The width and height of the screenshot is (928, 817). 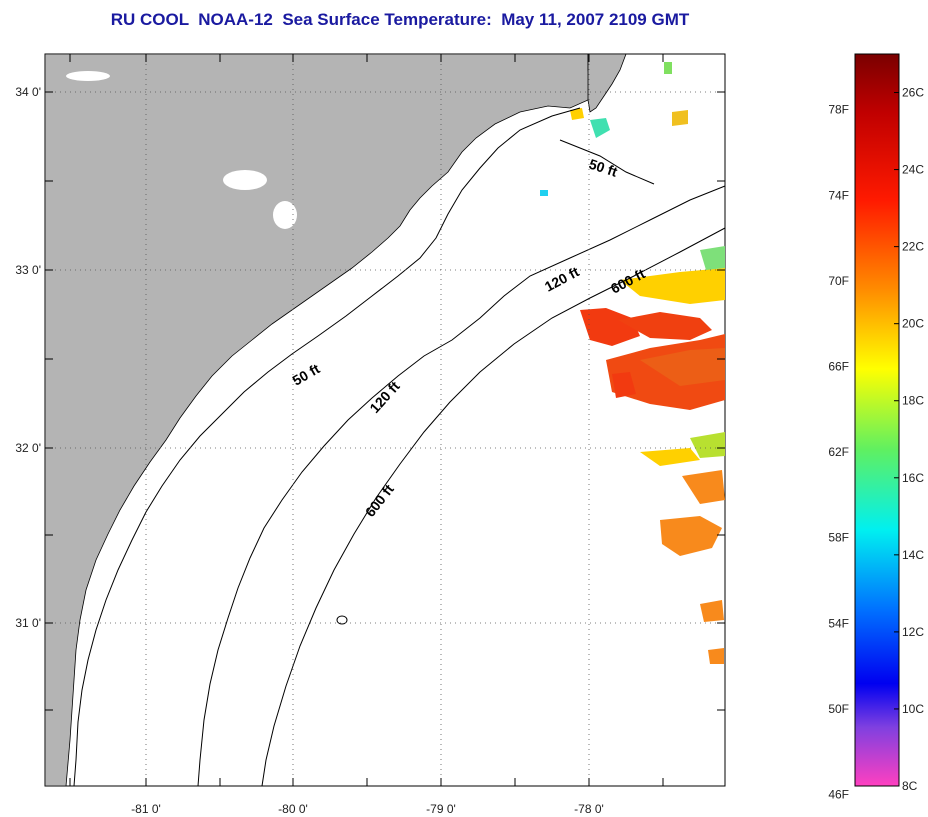 I want to click on colorbar-celsius-label: 8C, so click(x=910, y=786).